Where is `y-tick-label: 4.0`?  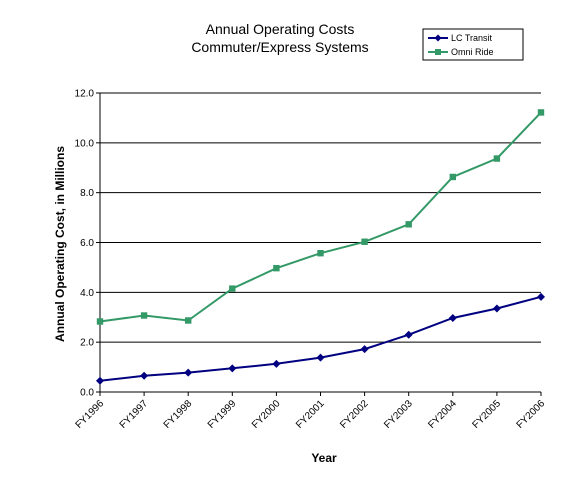
y-tick-label: 4.0 is located at coordinates (87, 293).